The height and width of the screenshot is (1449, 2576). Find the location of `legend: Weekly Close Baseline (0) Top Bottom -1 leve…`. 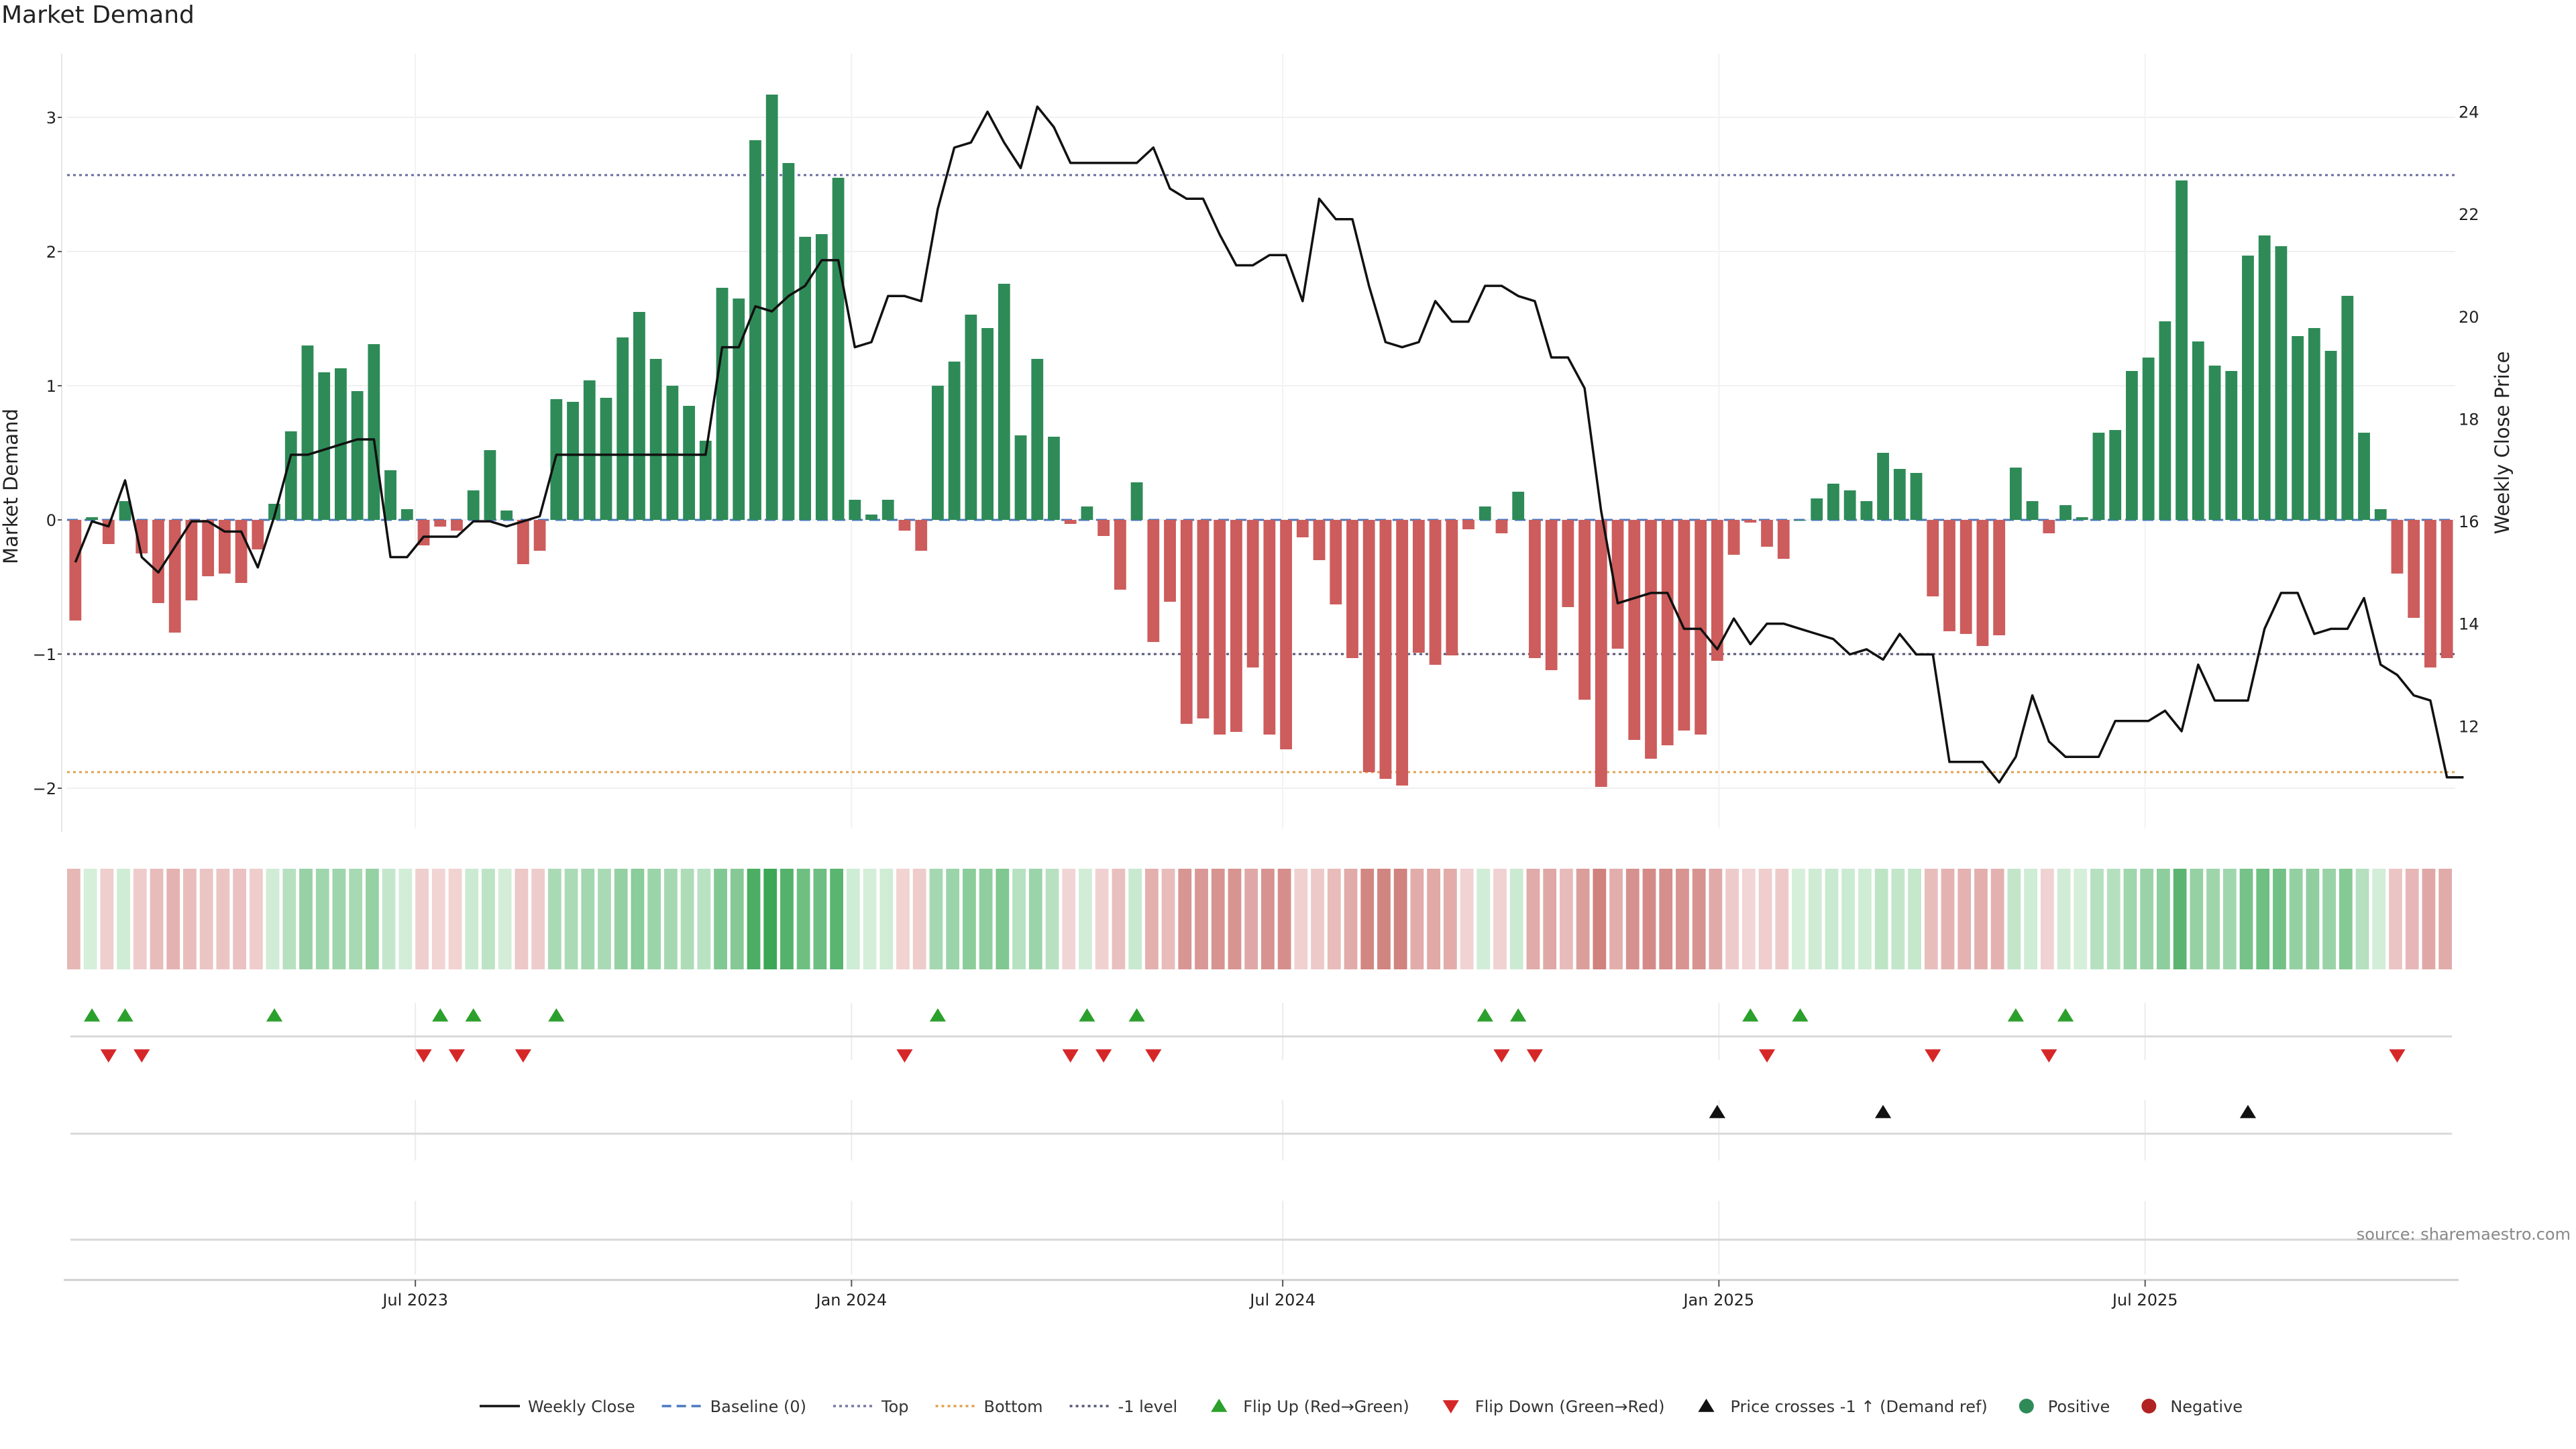

legend: Weekly Close Baseline (0) Top Bottom -1 leve… is located at coordinates (1361, 1406).